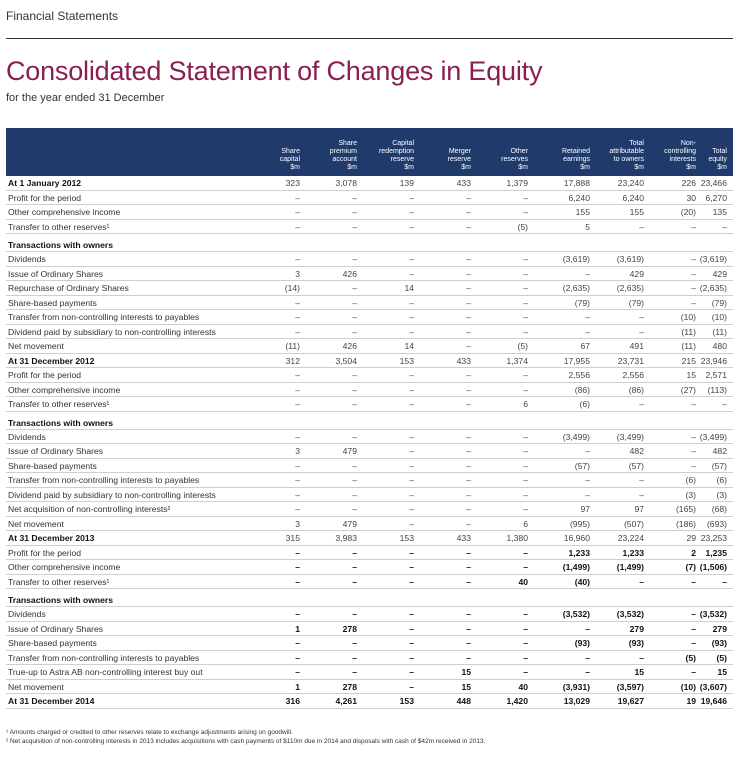  I want to click on table-cell: (1,499), so click(576, 567).